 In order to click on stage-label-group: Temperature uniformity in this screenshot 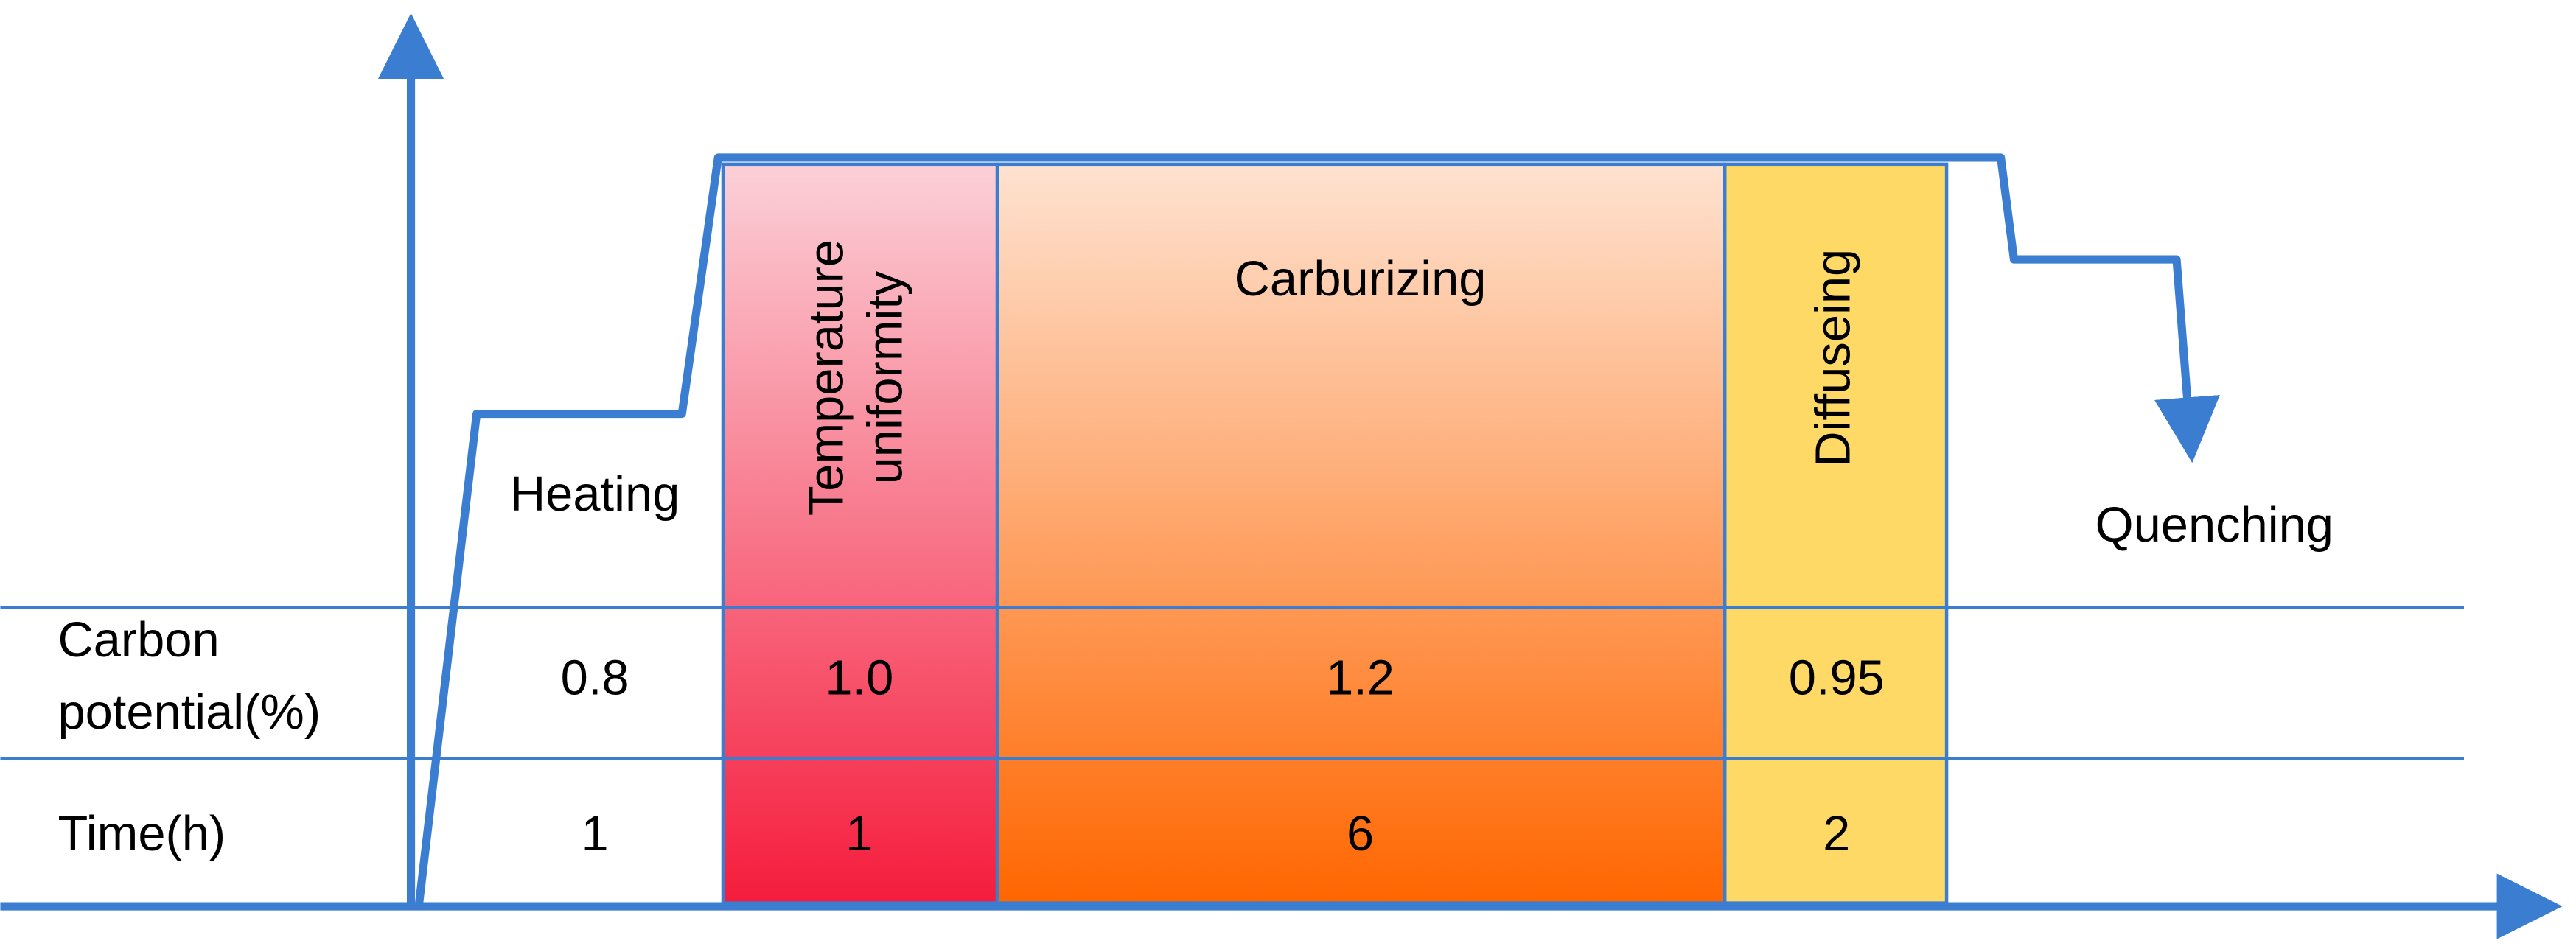, I will do `click(855, 377)`.